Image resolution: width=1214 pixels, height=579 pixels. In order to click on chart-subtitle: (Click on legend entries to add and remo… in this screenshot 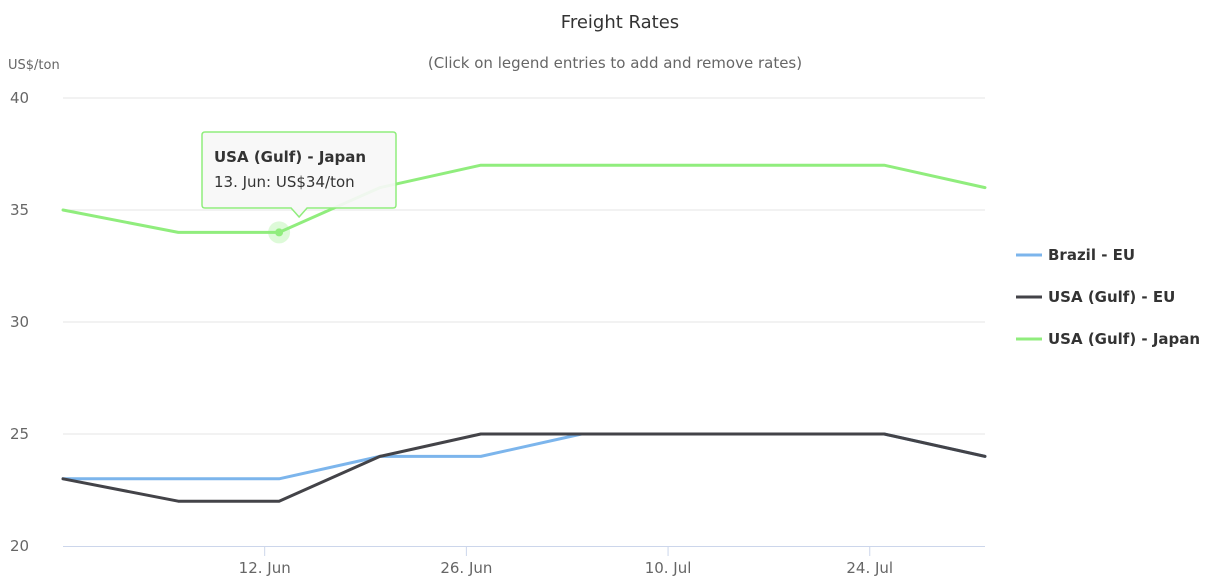, I will do `click(615, 63)`.